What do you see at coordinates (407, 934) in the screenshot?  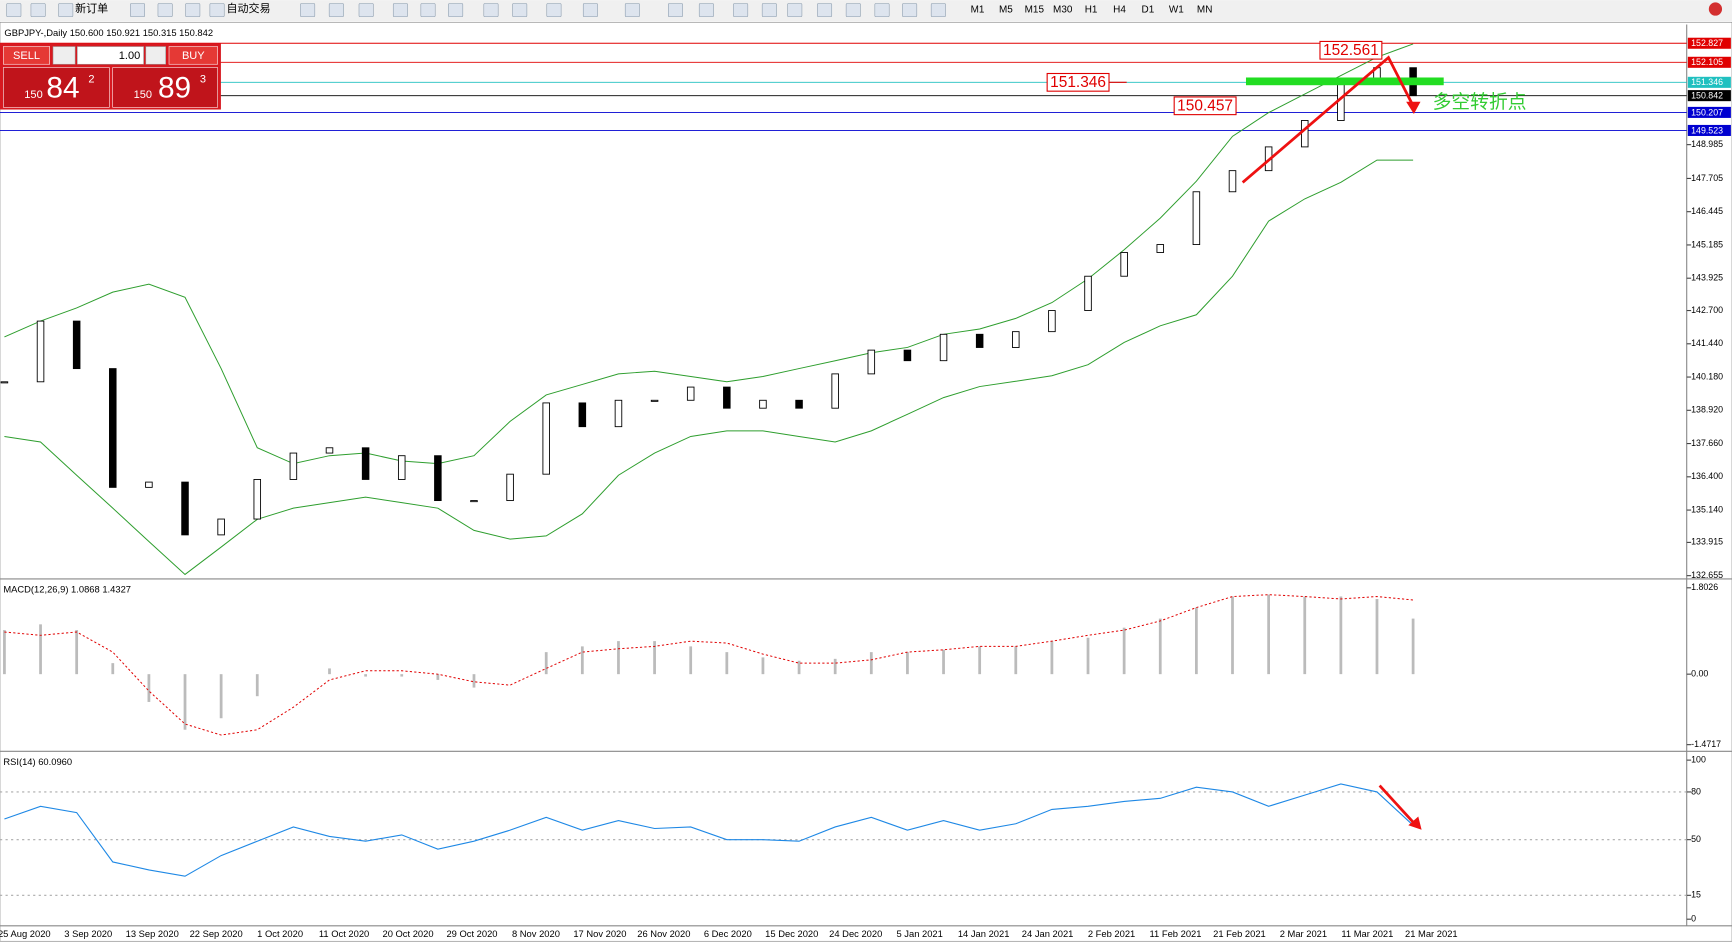 I see `date-label: 20 Oct 2020` at bounding box center [407, 934].